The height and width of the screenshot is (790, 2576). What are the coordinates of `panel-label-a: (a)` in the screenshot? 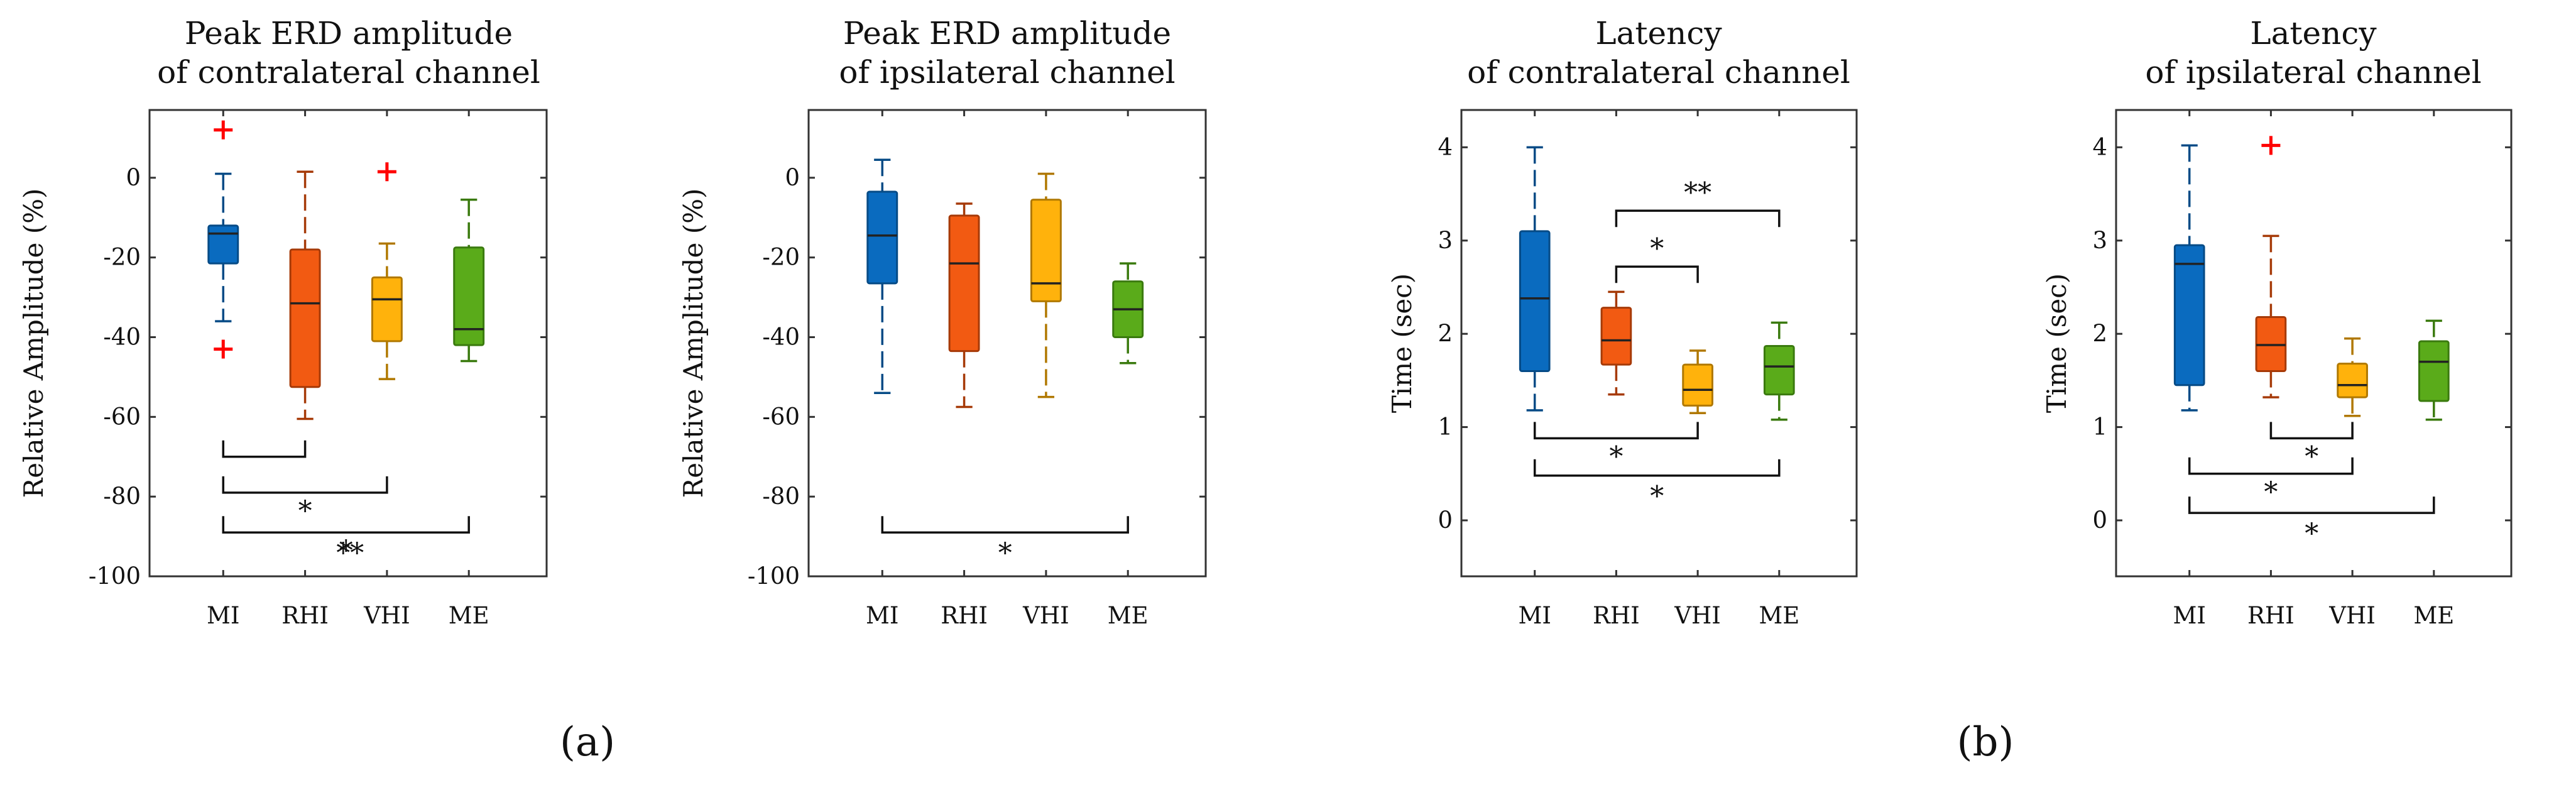 It's located at (587, 742).